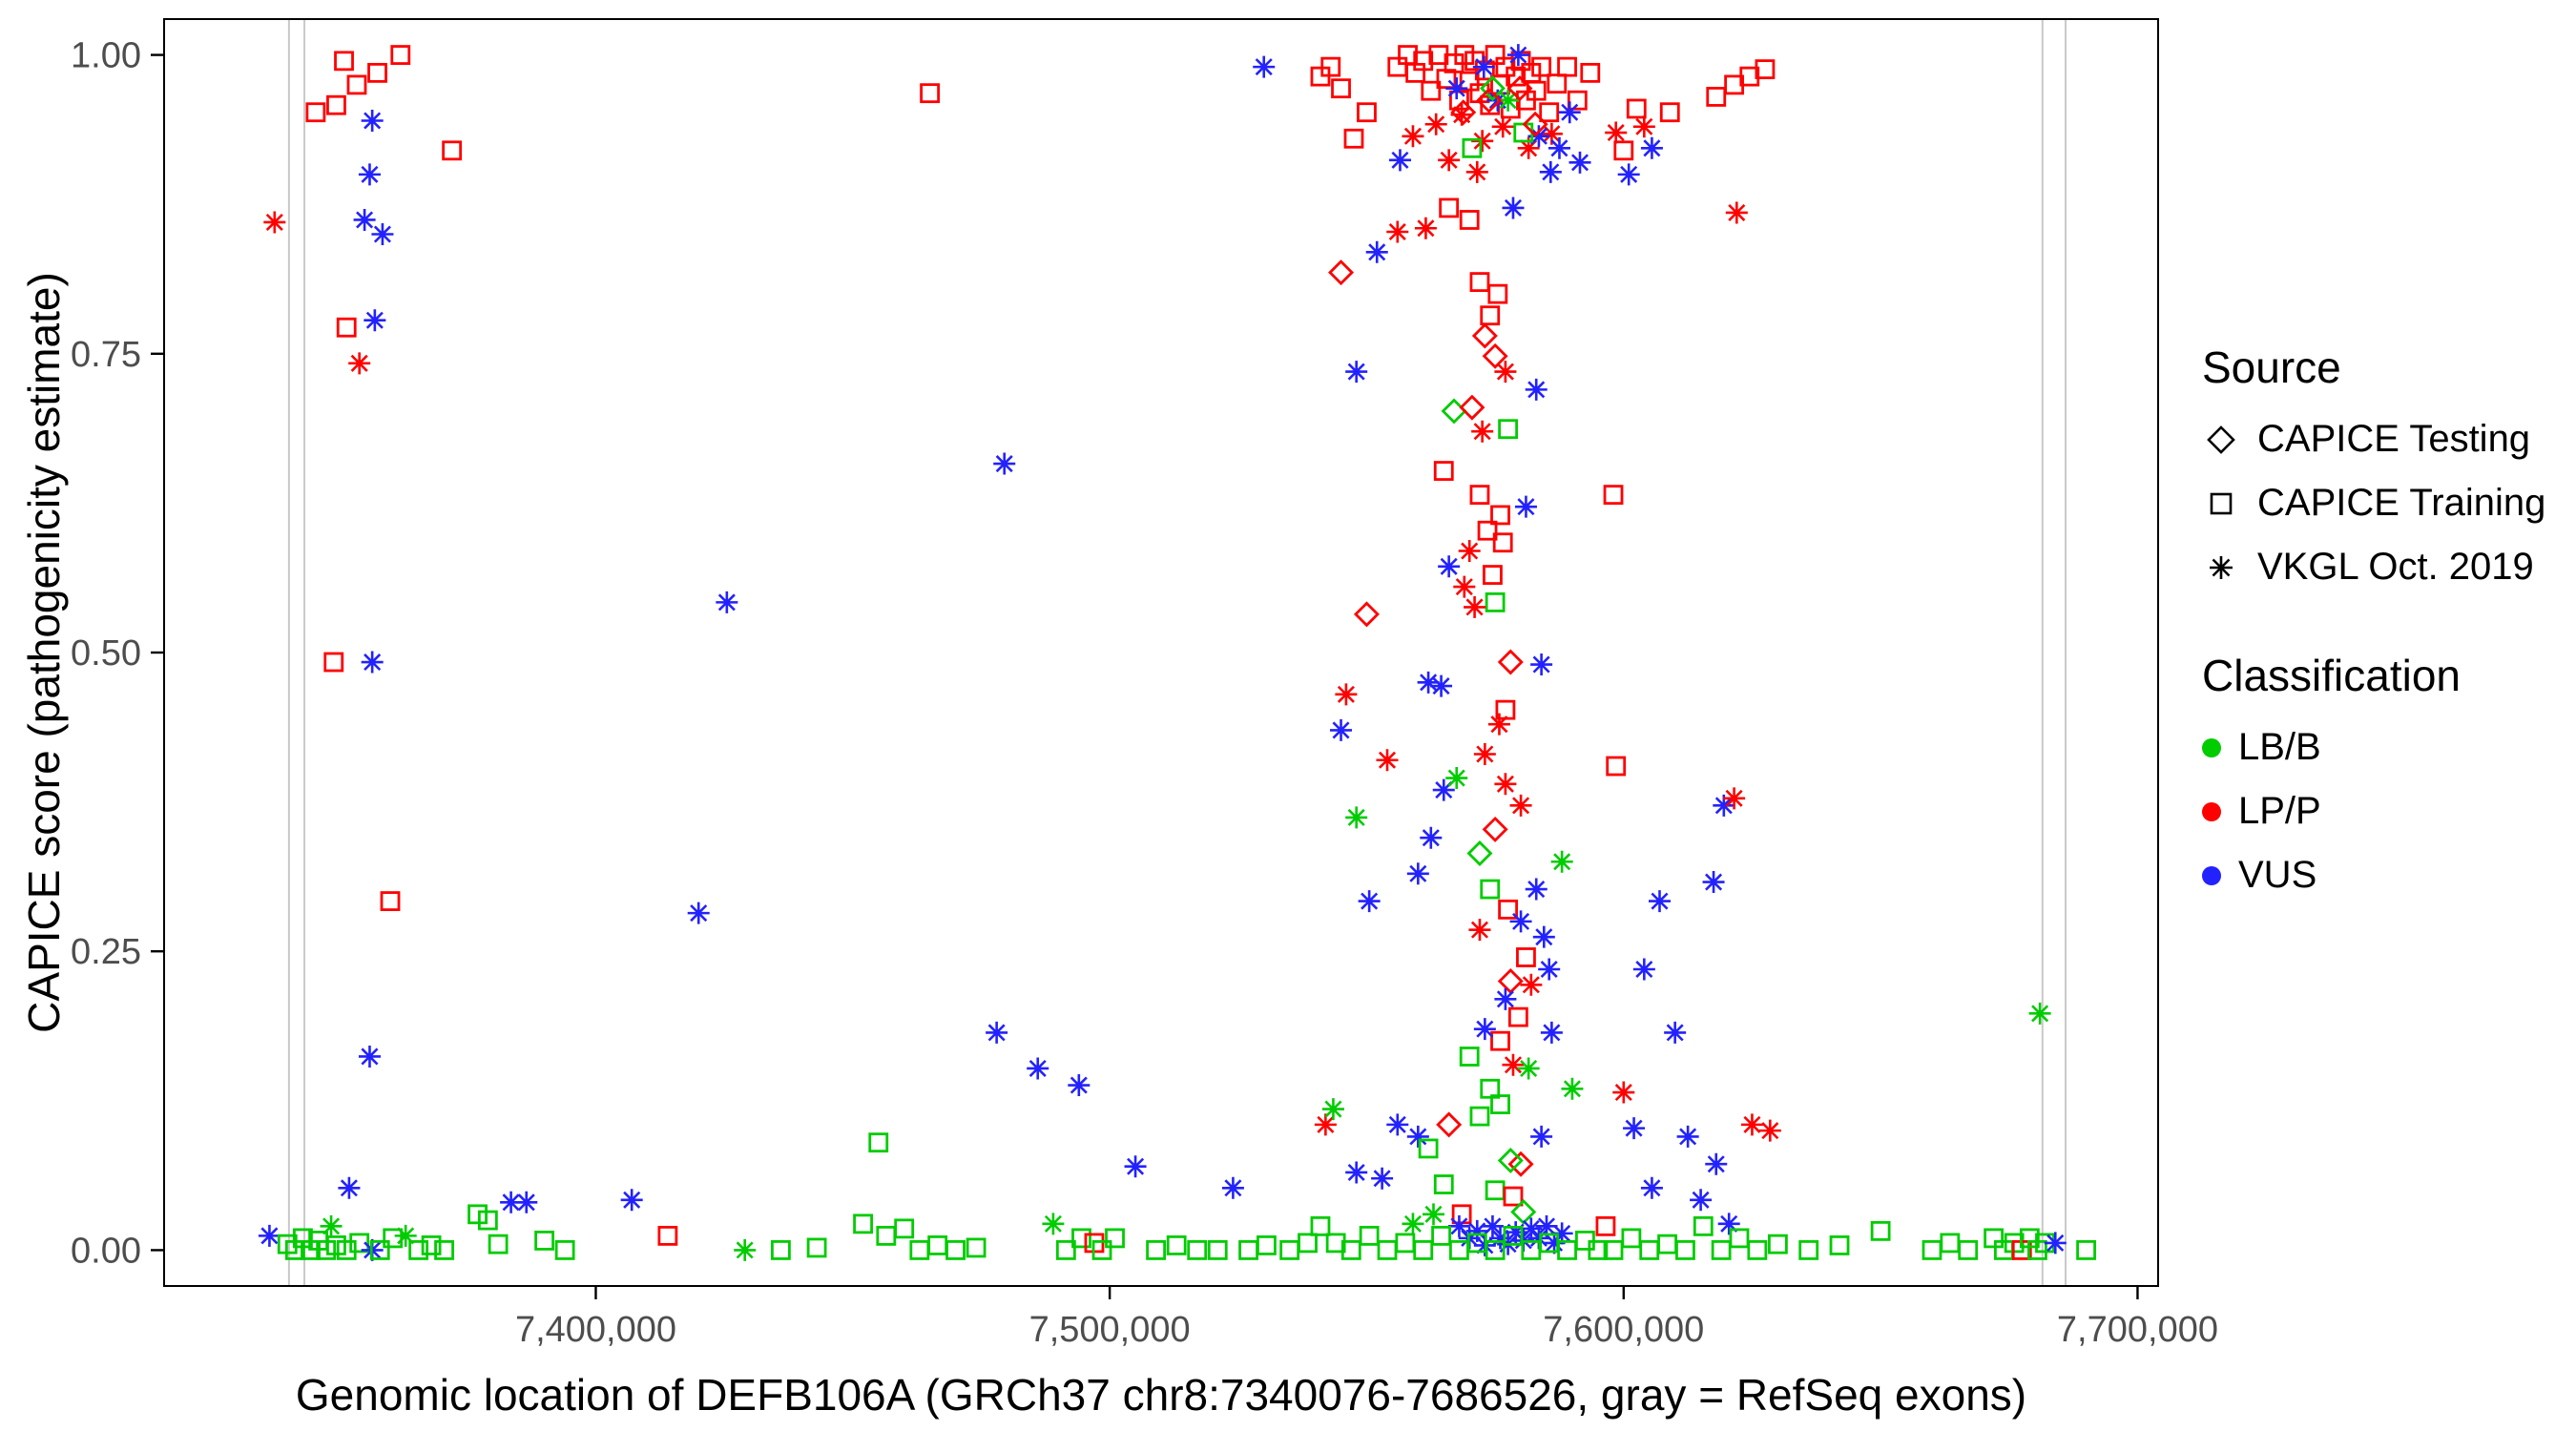 This screenshot has height=1431, width=2576. What do you see at coordinates (2211, 747) in the screenshot?
I see `lbb-color-dot` at bounding box center [2211, 747].